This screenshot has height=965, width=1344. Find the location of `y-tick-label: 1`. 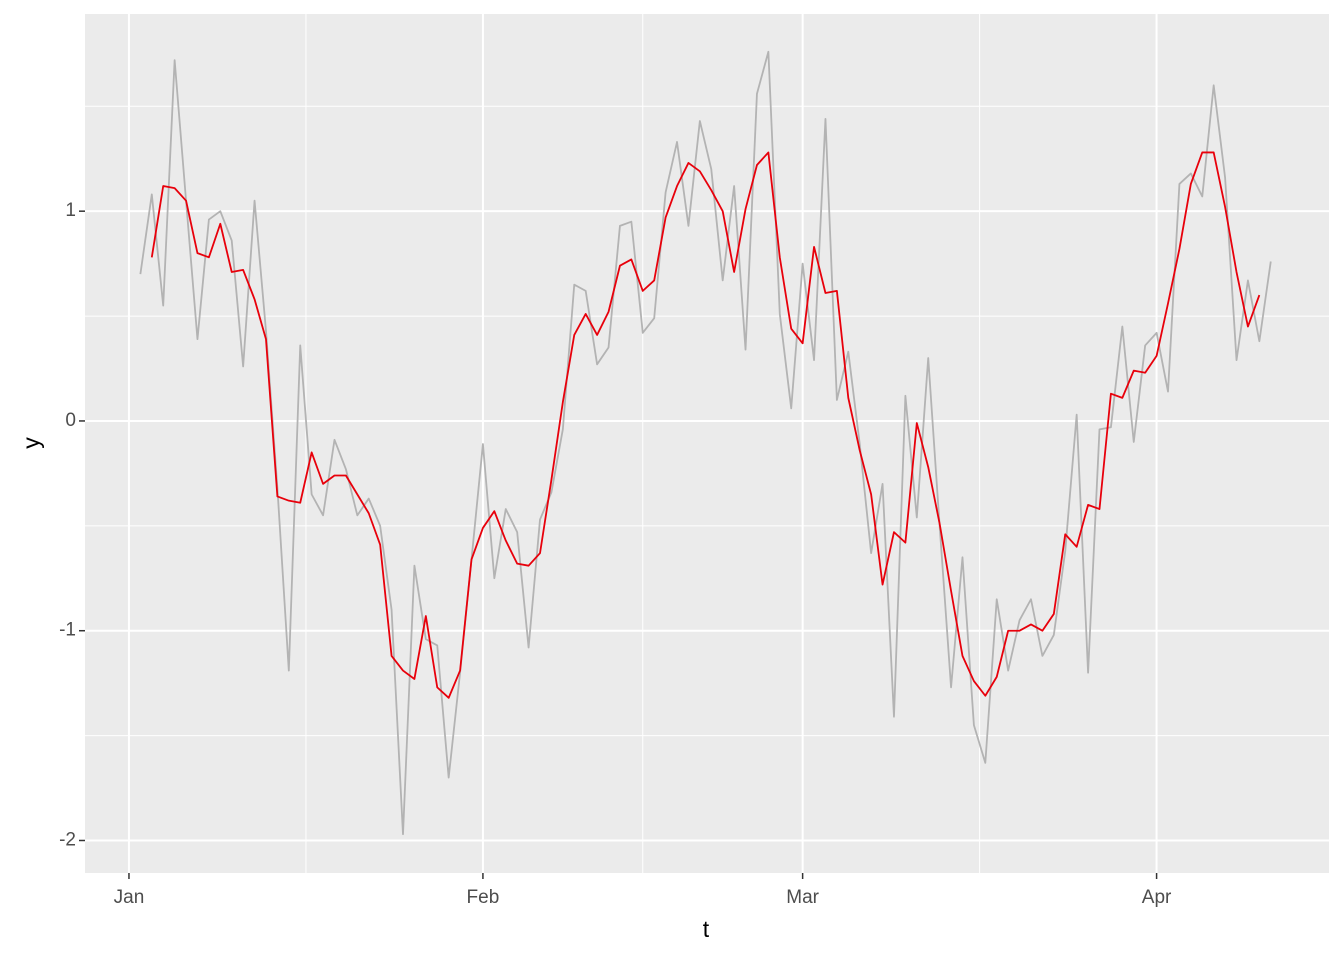

y-tick-label: 1 is located at coordinates (70, 210).